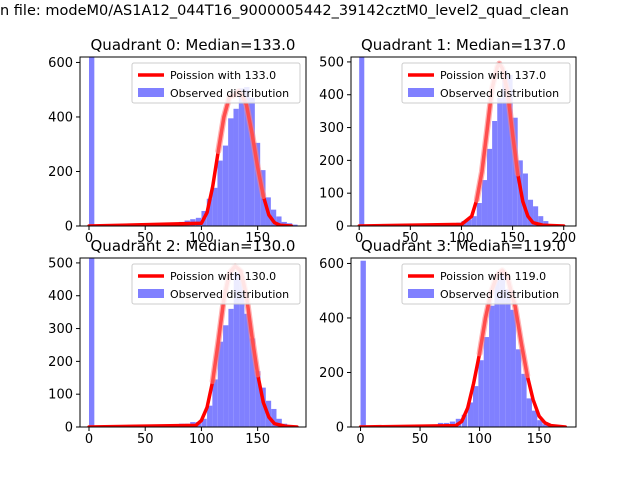  I want to click on x-tick-label: 200, so click(563, 238).